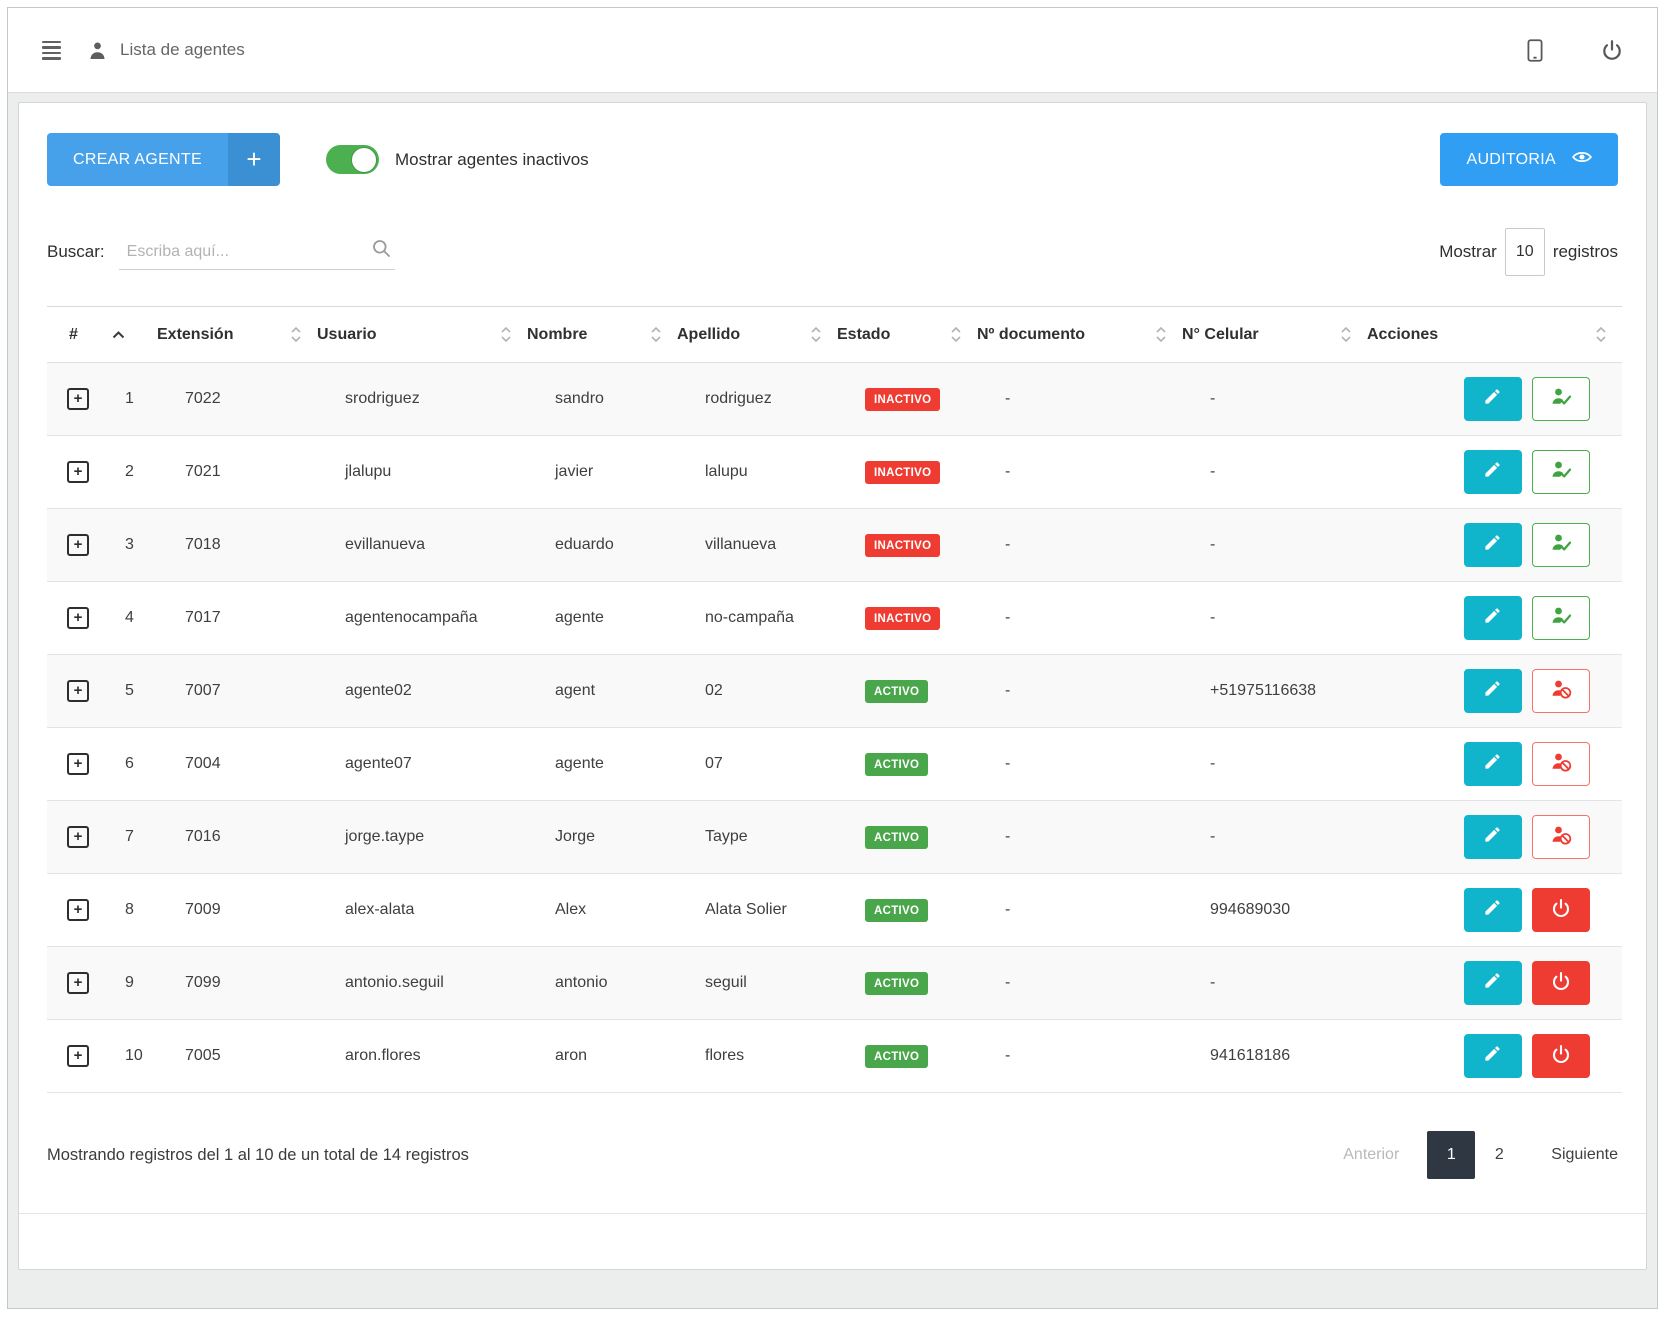 This screenshot has height=1318, width=1665. I want to click on column-header-estado: Estado, so click(907, 335).